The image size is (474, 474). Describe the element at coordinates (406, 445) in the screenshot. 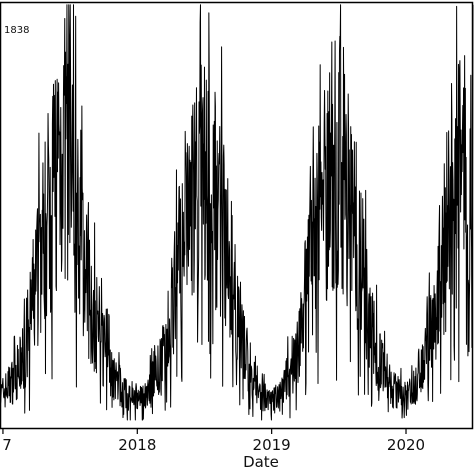

I see `x-tick-label: 2020` at that location.